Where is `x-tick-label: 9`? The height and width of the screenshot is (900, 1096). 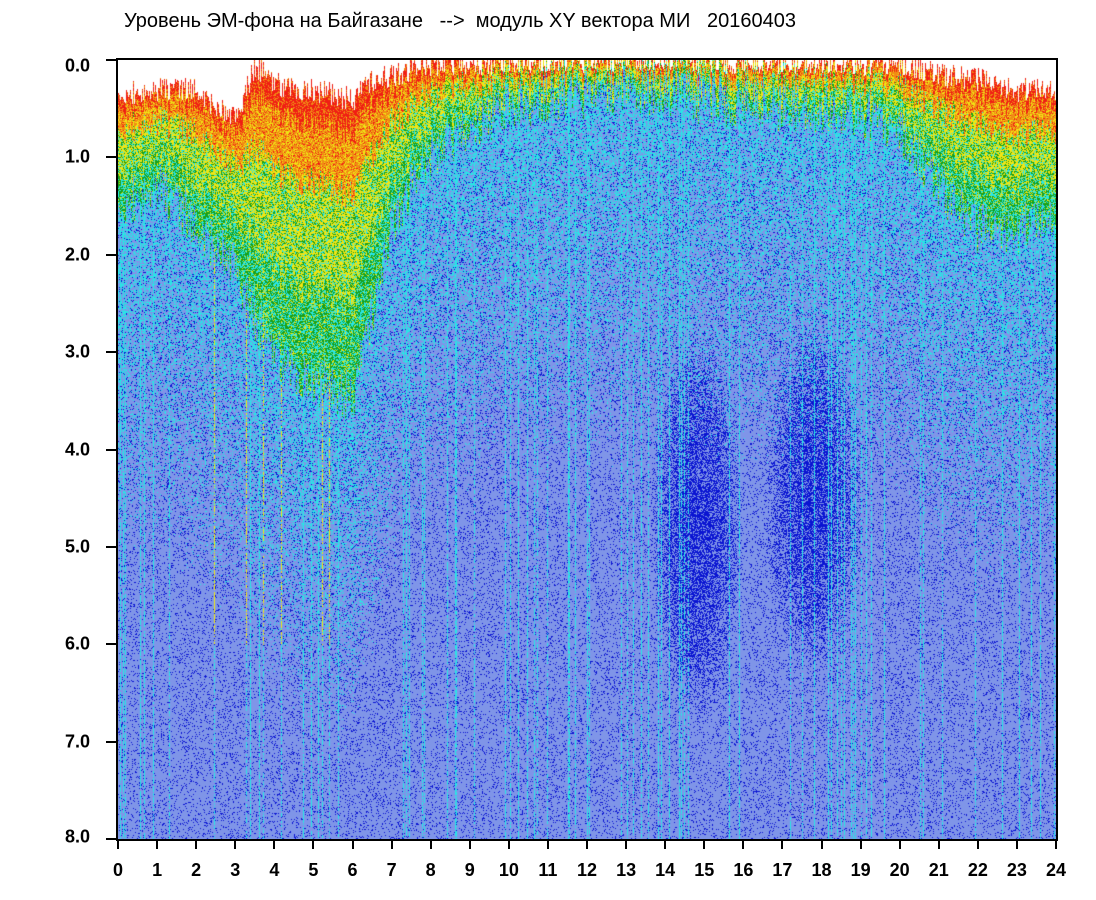
x-tick-label: 9 is located at coordinates (469, 870).